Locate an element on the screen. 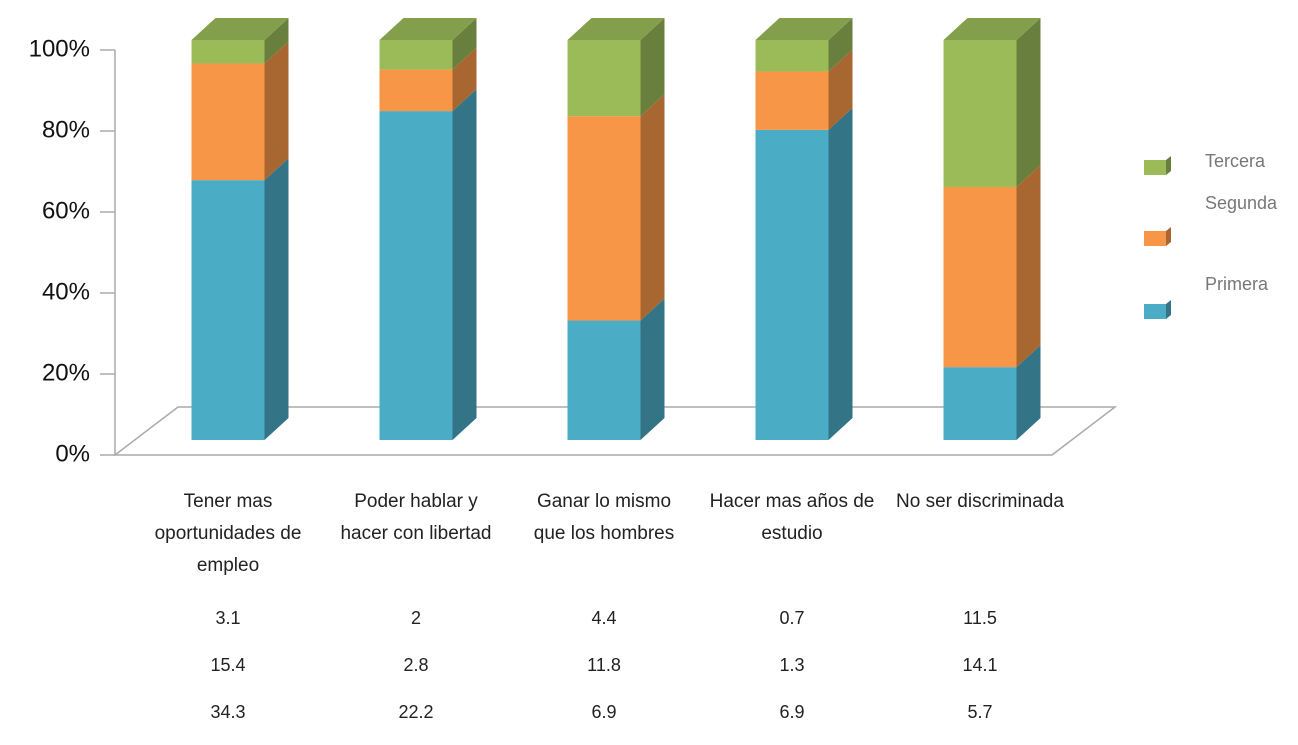  table-cell: 5.7 is located at coordinates (980, 712).